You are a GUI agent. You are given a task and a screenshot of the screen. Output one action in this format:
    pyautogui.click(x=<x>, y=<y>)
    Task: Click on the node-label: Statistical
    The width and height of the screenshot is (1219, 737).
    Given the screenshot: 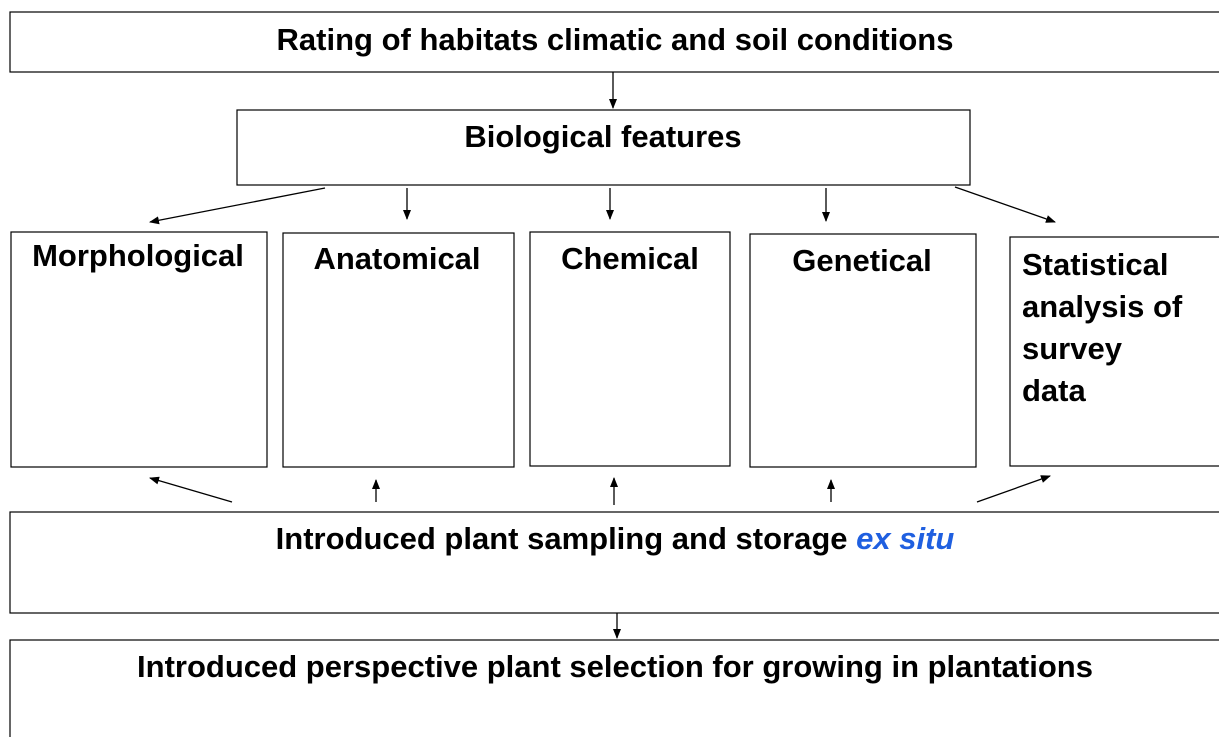 What is the action you would take?
    pyautogui.click(x=1095, y=264)
    